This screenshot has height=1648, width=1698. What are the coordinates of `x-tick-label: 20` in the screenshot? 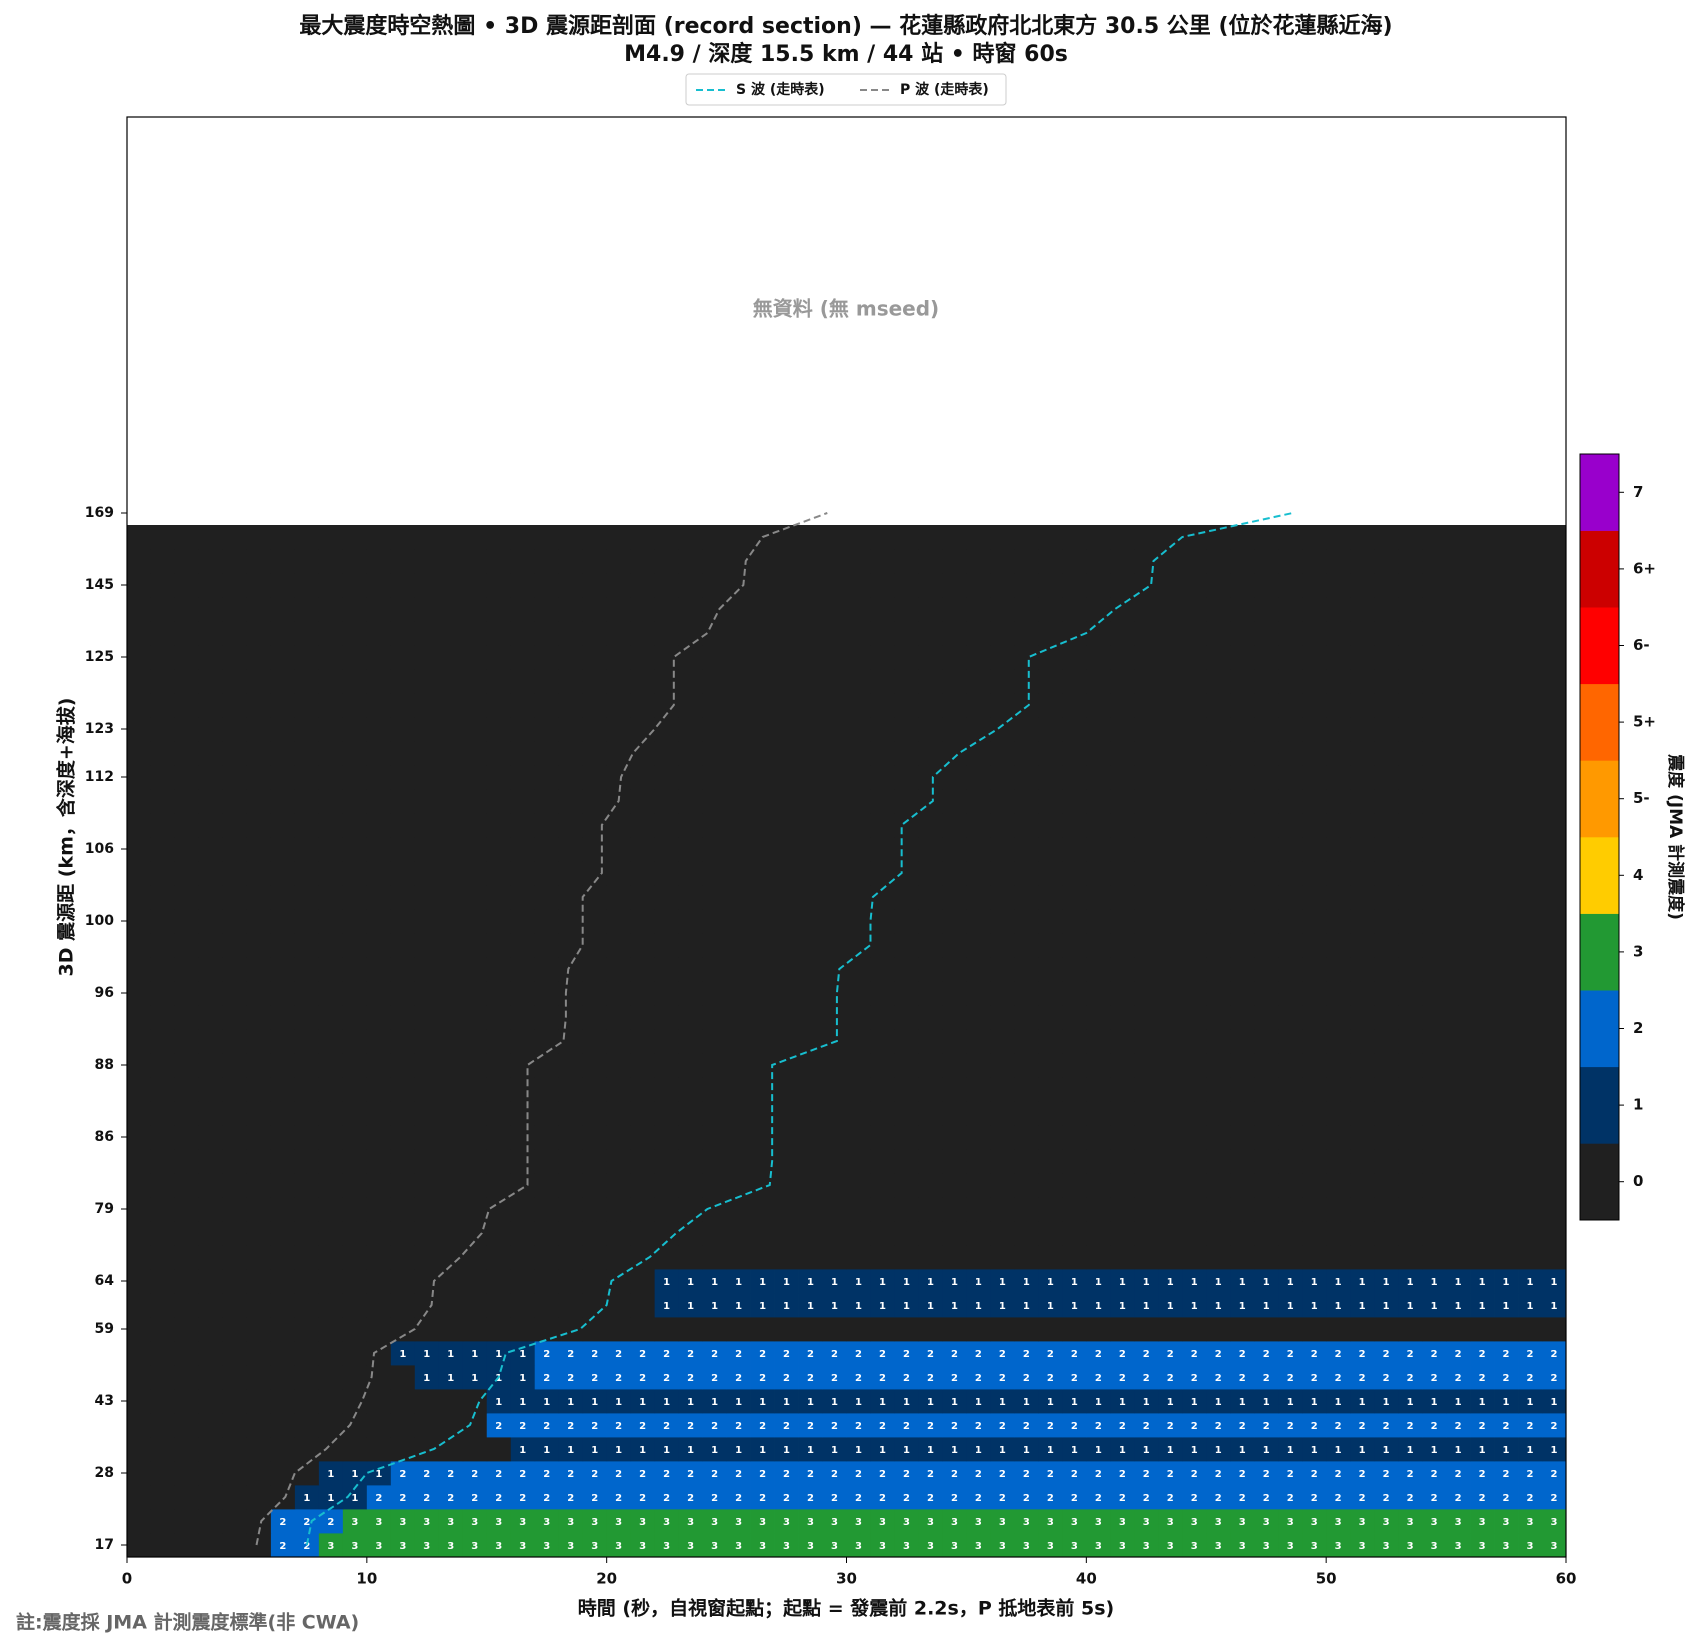 It's located at (606, 1579).